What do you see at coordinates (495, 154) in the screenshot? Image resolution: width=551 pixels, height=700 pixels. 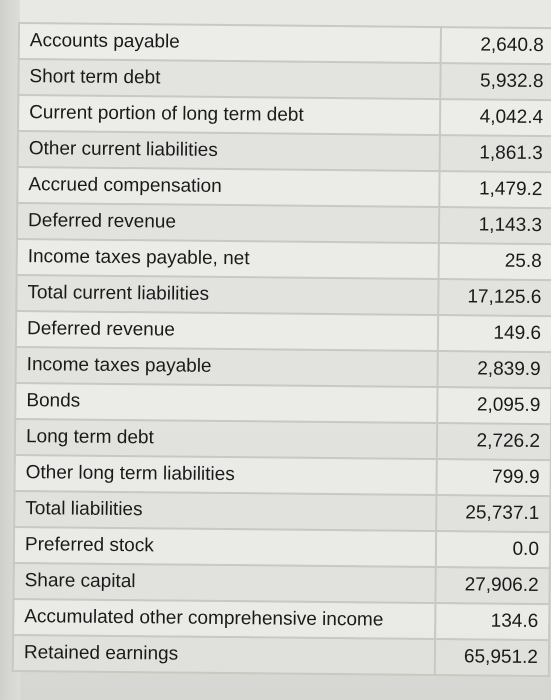 I see `row-value: 1,861.3` at bounding box center [495, 154].